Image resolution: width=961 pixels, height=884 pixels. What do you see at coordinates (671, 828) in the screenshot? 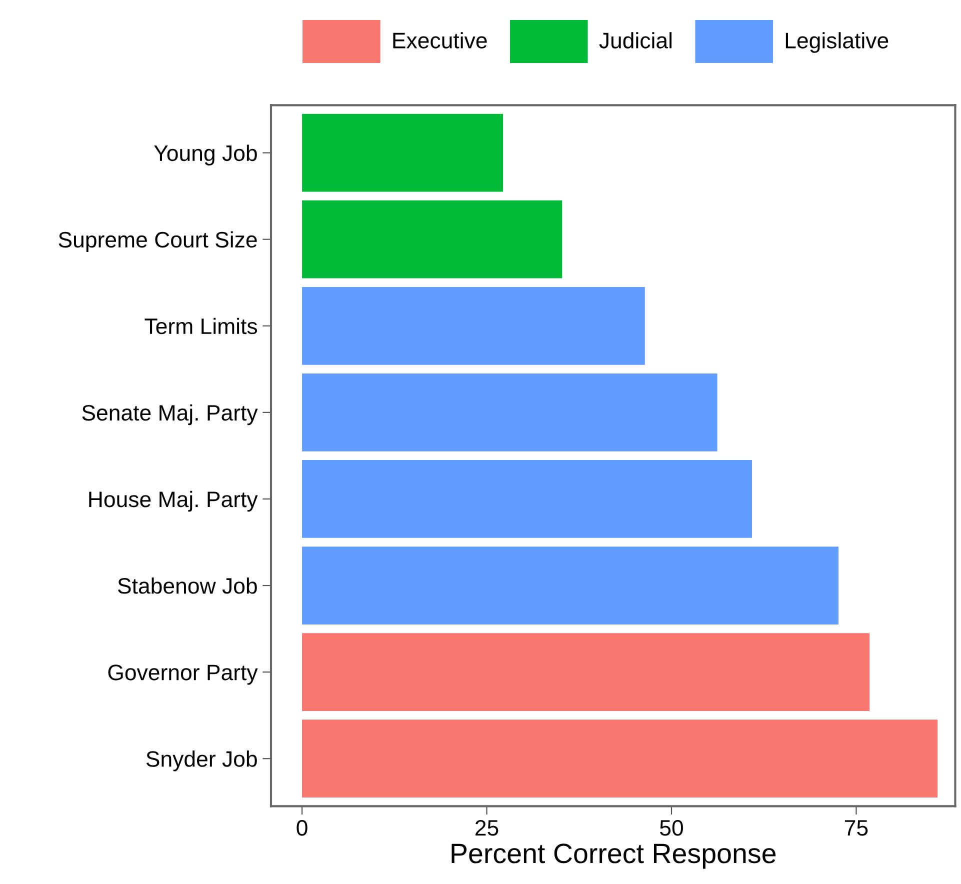
I see `x-tick-label: 50` at bounding box center [671, 828].